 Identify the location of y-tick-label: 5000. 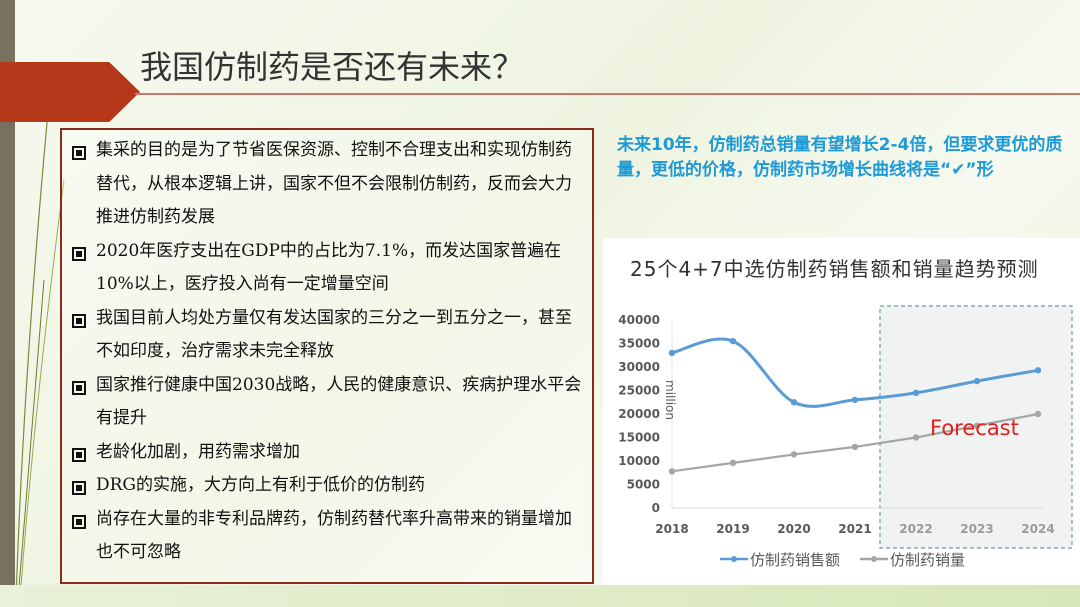
(643, 485).